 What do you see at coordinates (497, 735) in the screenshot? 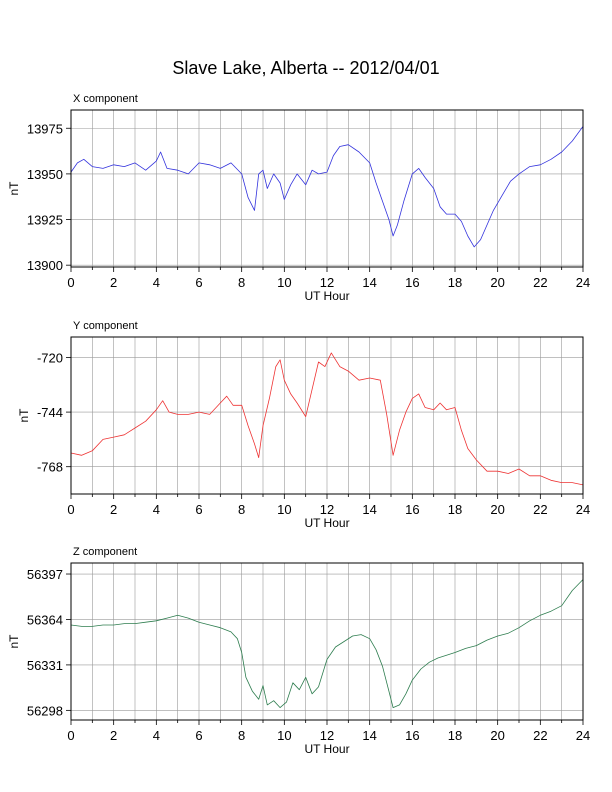
I see `panel-3-xtick-label: 20` at bounding box center [497, 735].